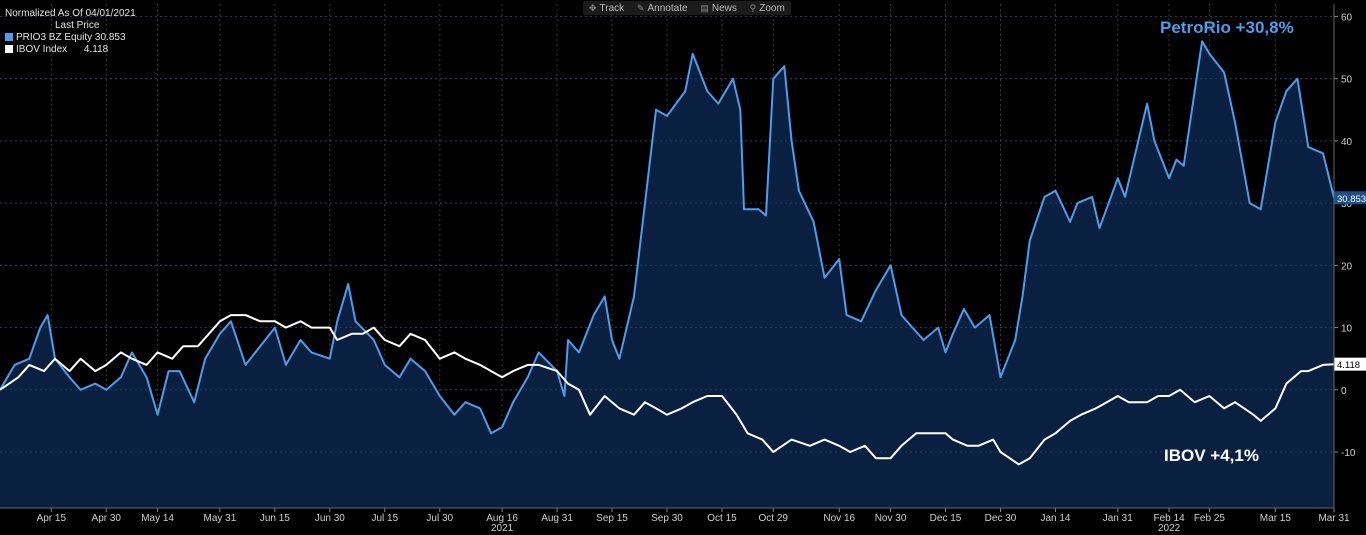 This screenshot has width=1366, height=535. What do you see at coordinates (612, 518) in the screenshot?
I see `x-tick-label: Sep 15` at bounding box center [612, 518].